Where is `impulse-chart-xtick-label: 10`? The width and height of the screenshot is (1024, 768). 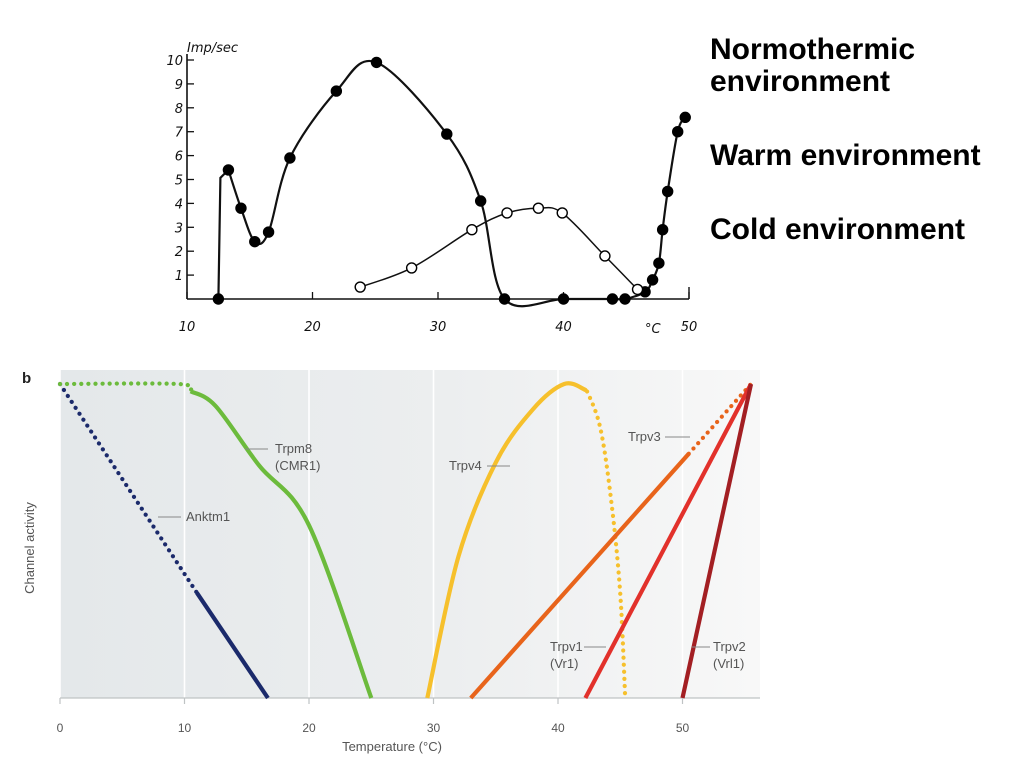 impulse-chart-xtick-label: 10 is located at coordinates (187, 327).